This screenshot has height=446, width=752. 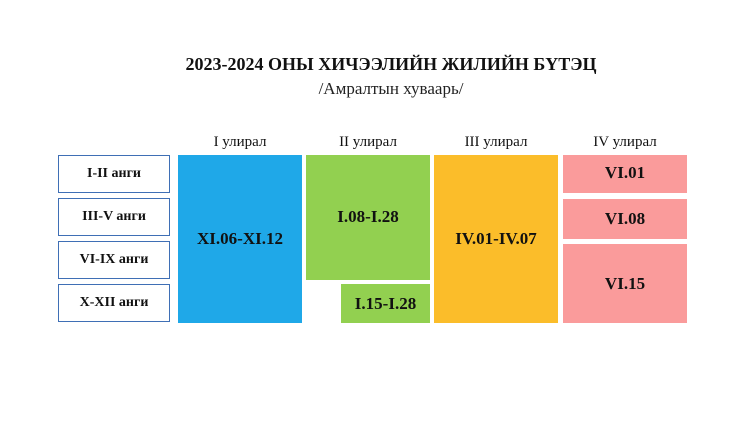 What do you see at coordinates (368, 217) in the screenshot?
I see `break-block: I.08-I.28` at bounding box center [368, 217].